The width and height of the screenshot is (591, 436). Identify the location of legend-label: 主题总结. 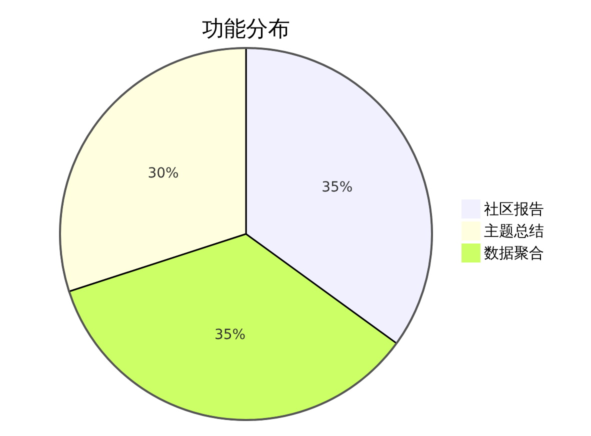
(514, 231).